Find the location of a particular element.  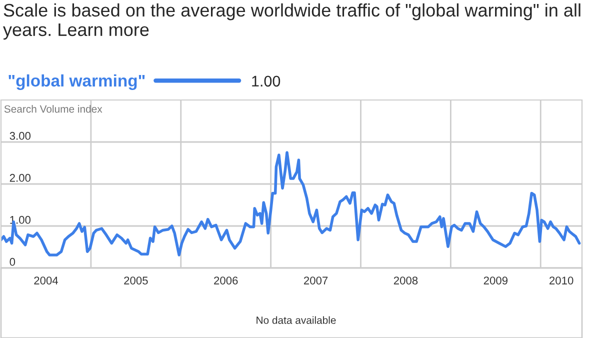

y-tick-label: 0 is located at coordinates (13, 262).